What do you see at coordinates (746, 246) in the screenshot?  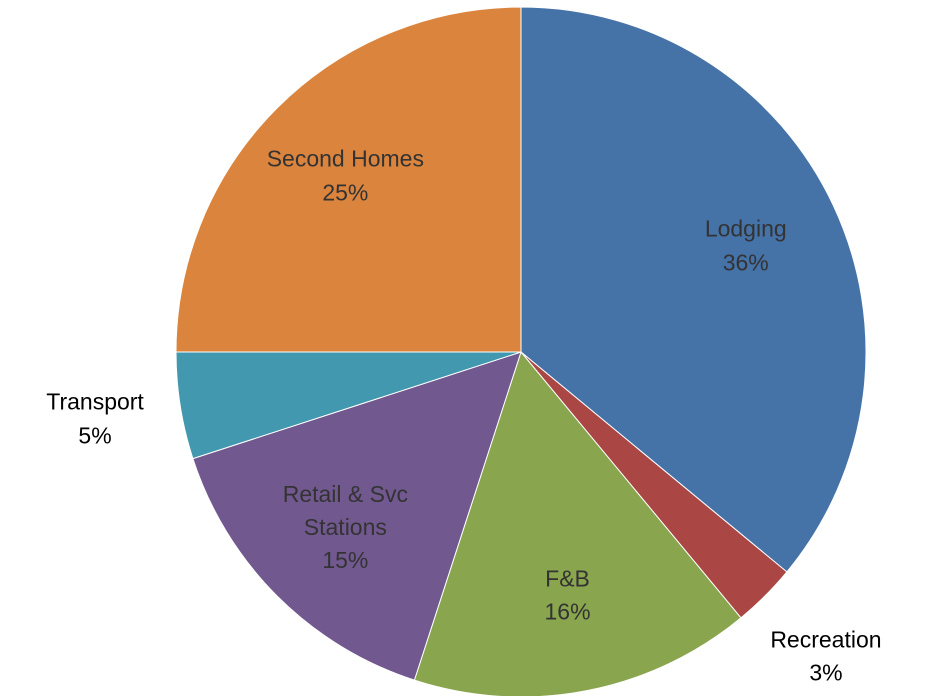 I see `slice-label: Lodging 36%` at bounding box center [746, 246].